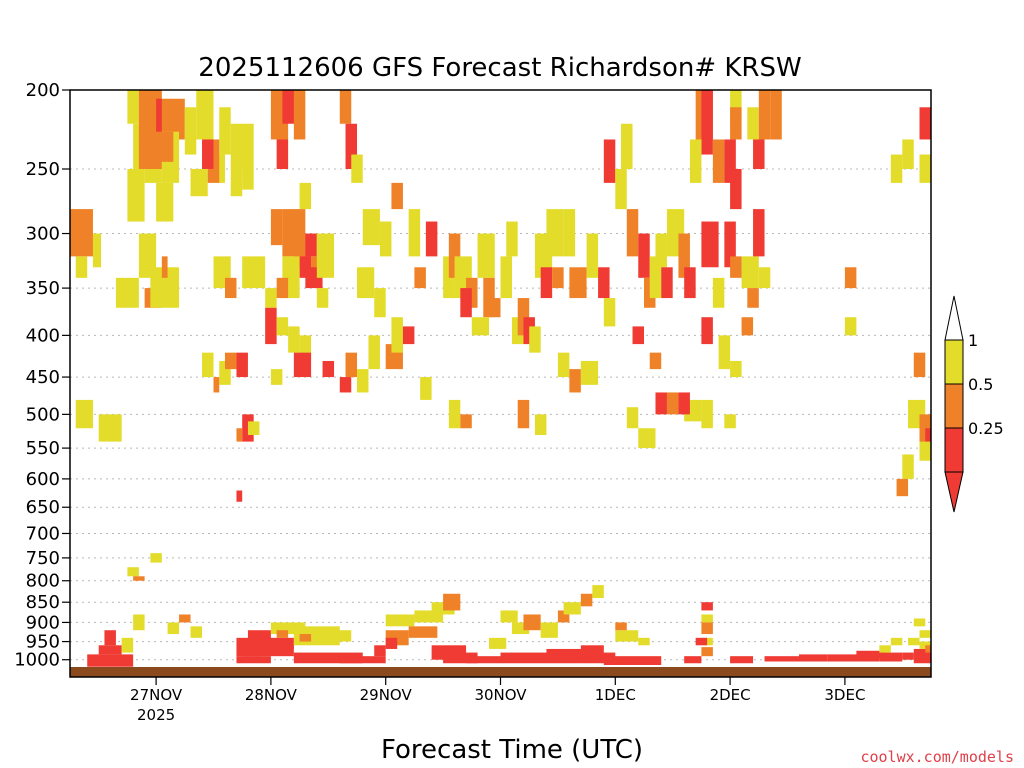 This screenshot has width=1024, height=768. What do you see at coordinates (43, 642) in the screenshot?
I see `y-tick-label: 950` at bounding box center [43, 642].